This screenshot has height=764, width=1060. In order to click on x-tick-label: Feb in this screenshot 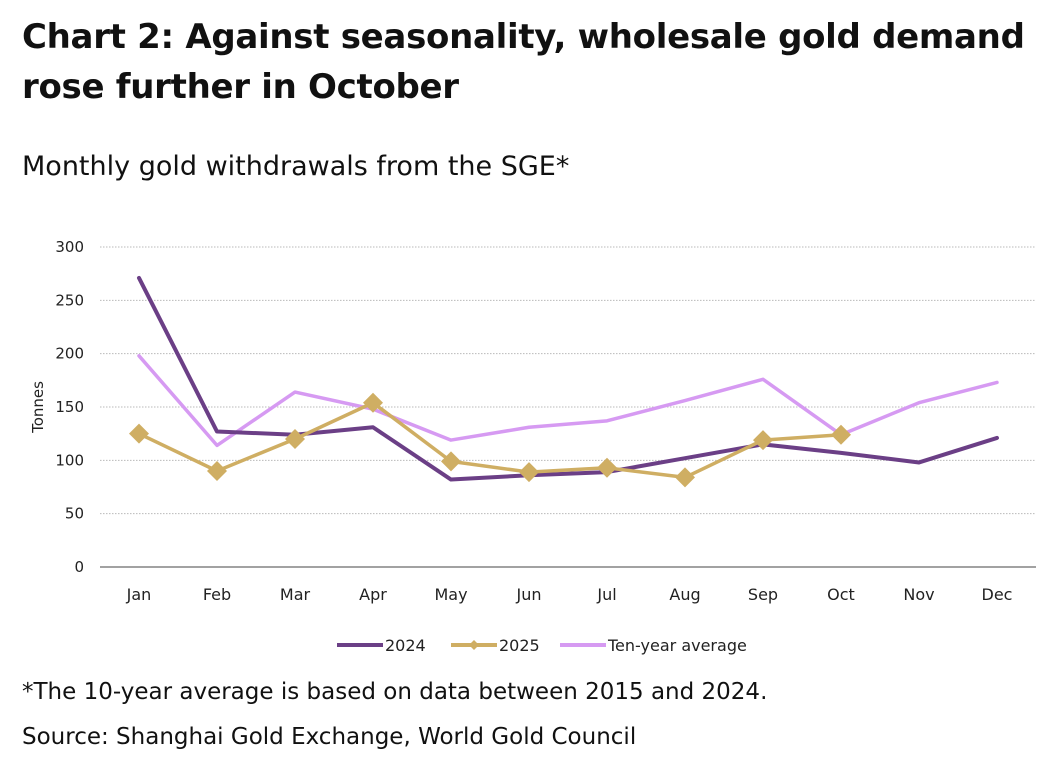, I will do `click(217, 594)`.